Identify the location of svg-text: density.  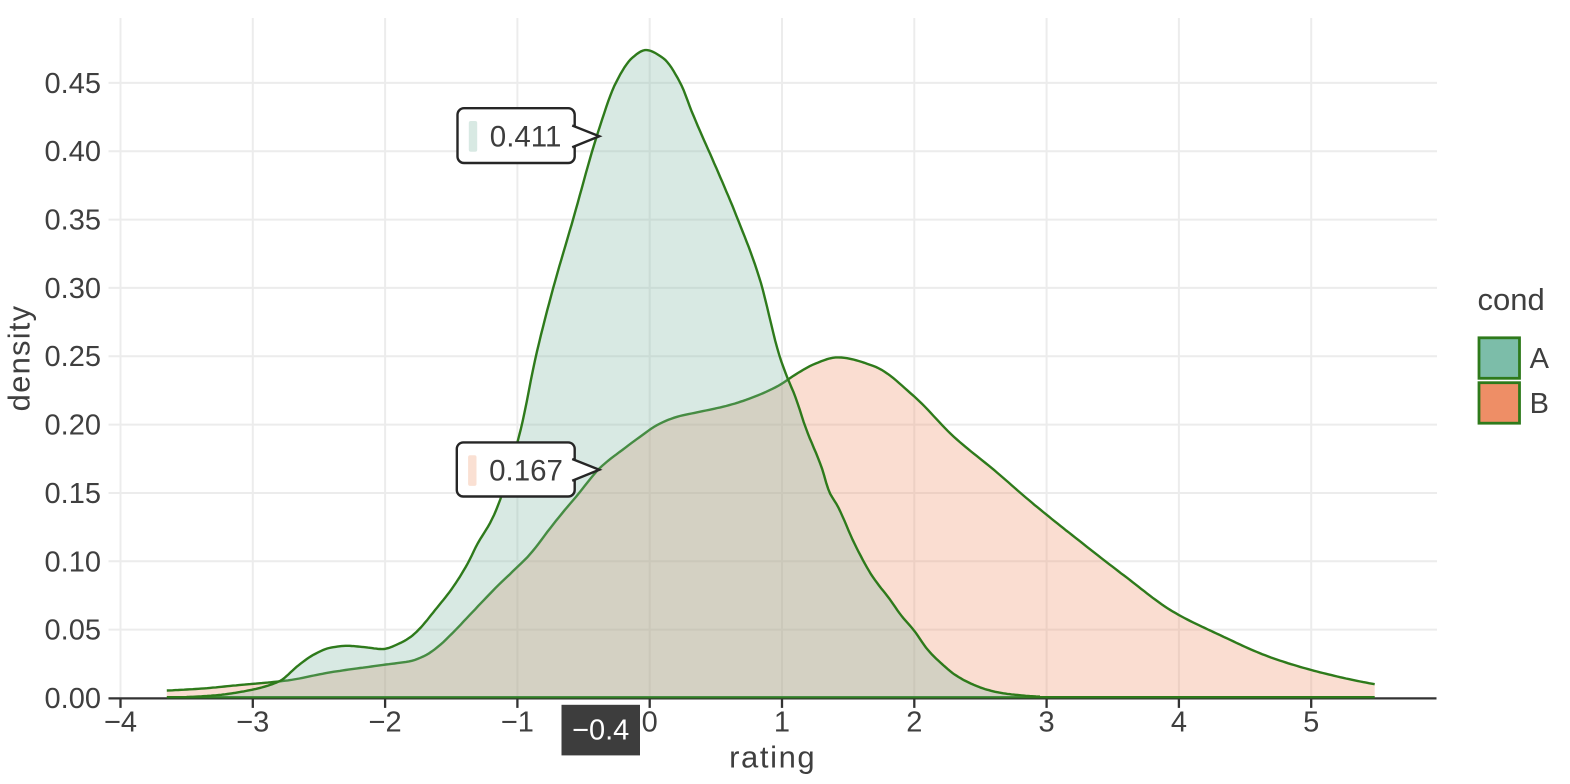
(19, 358).